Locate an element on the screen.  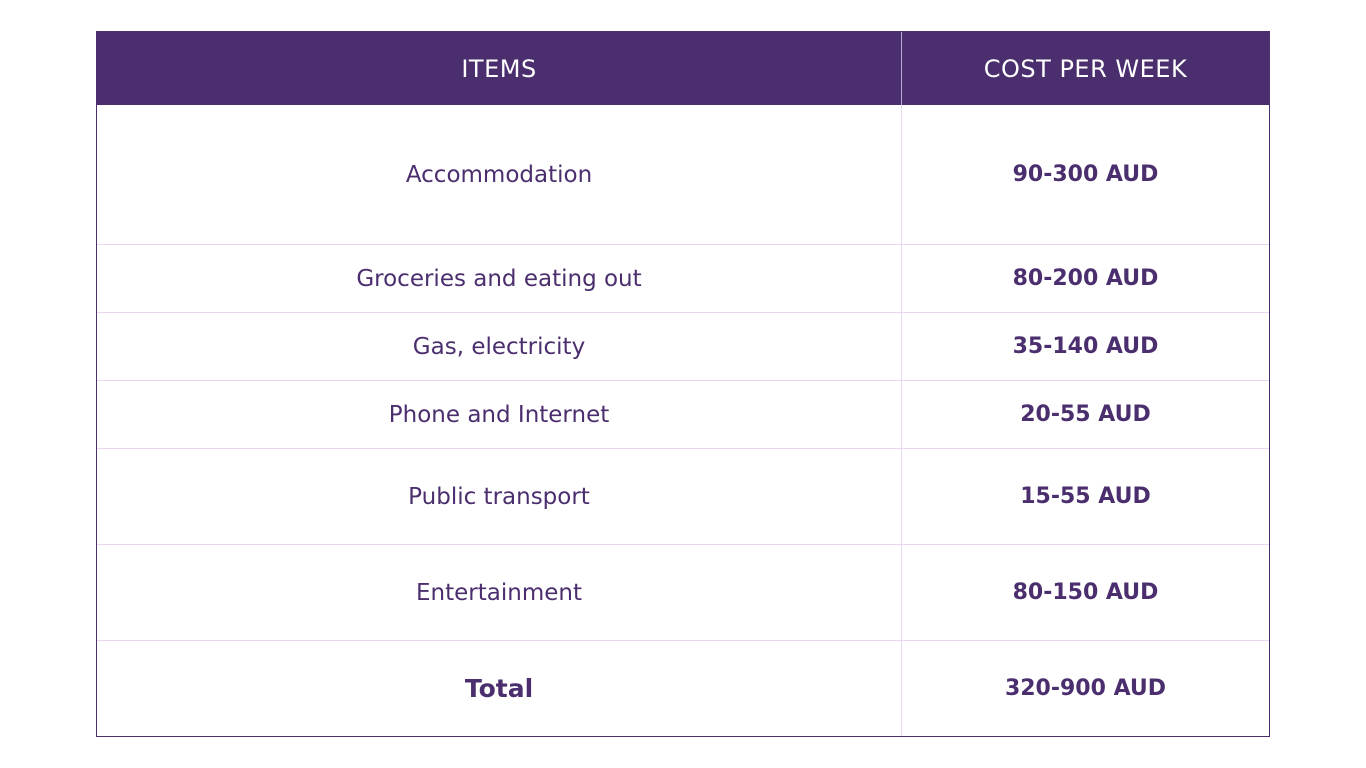
table-row: Entertainment 80-150 AUD is located at coordinates (683, 593).